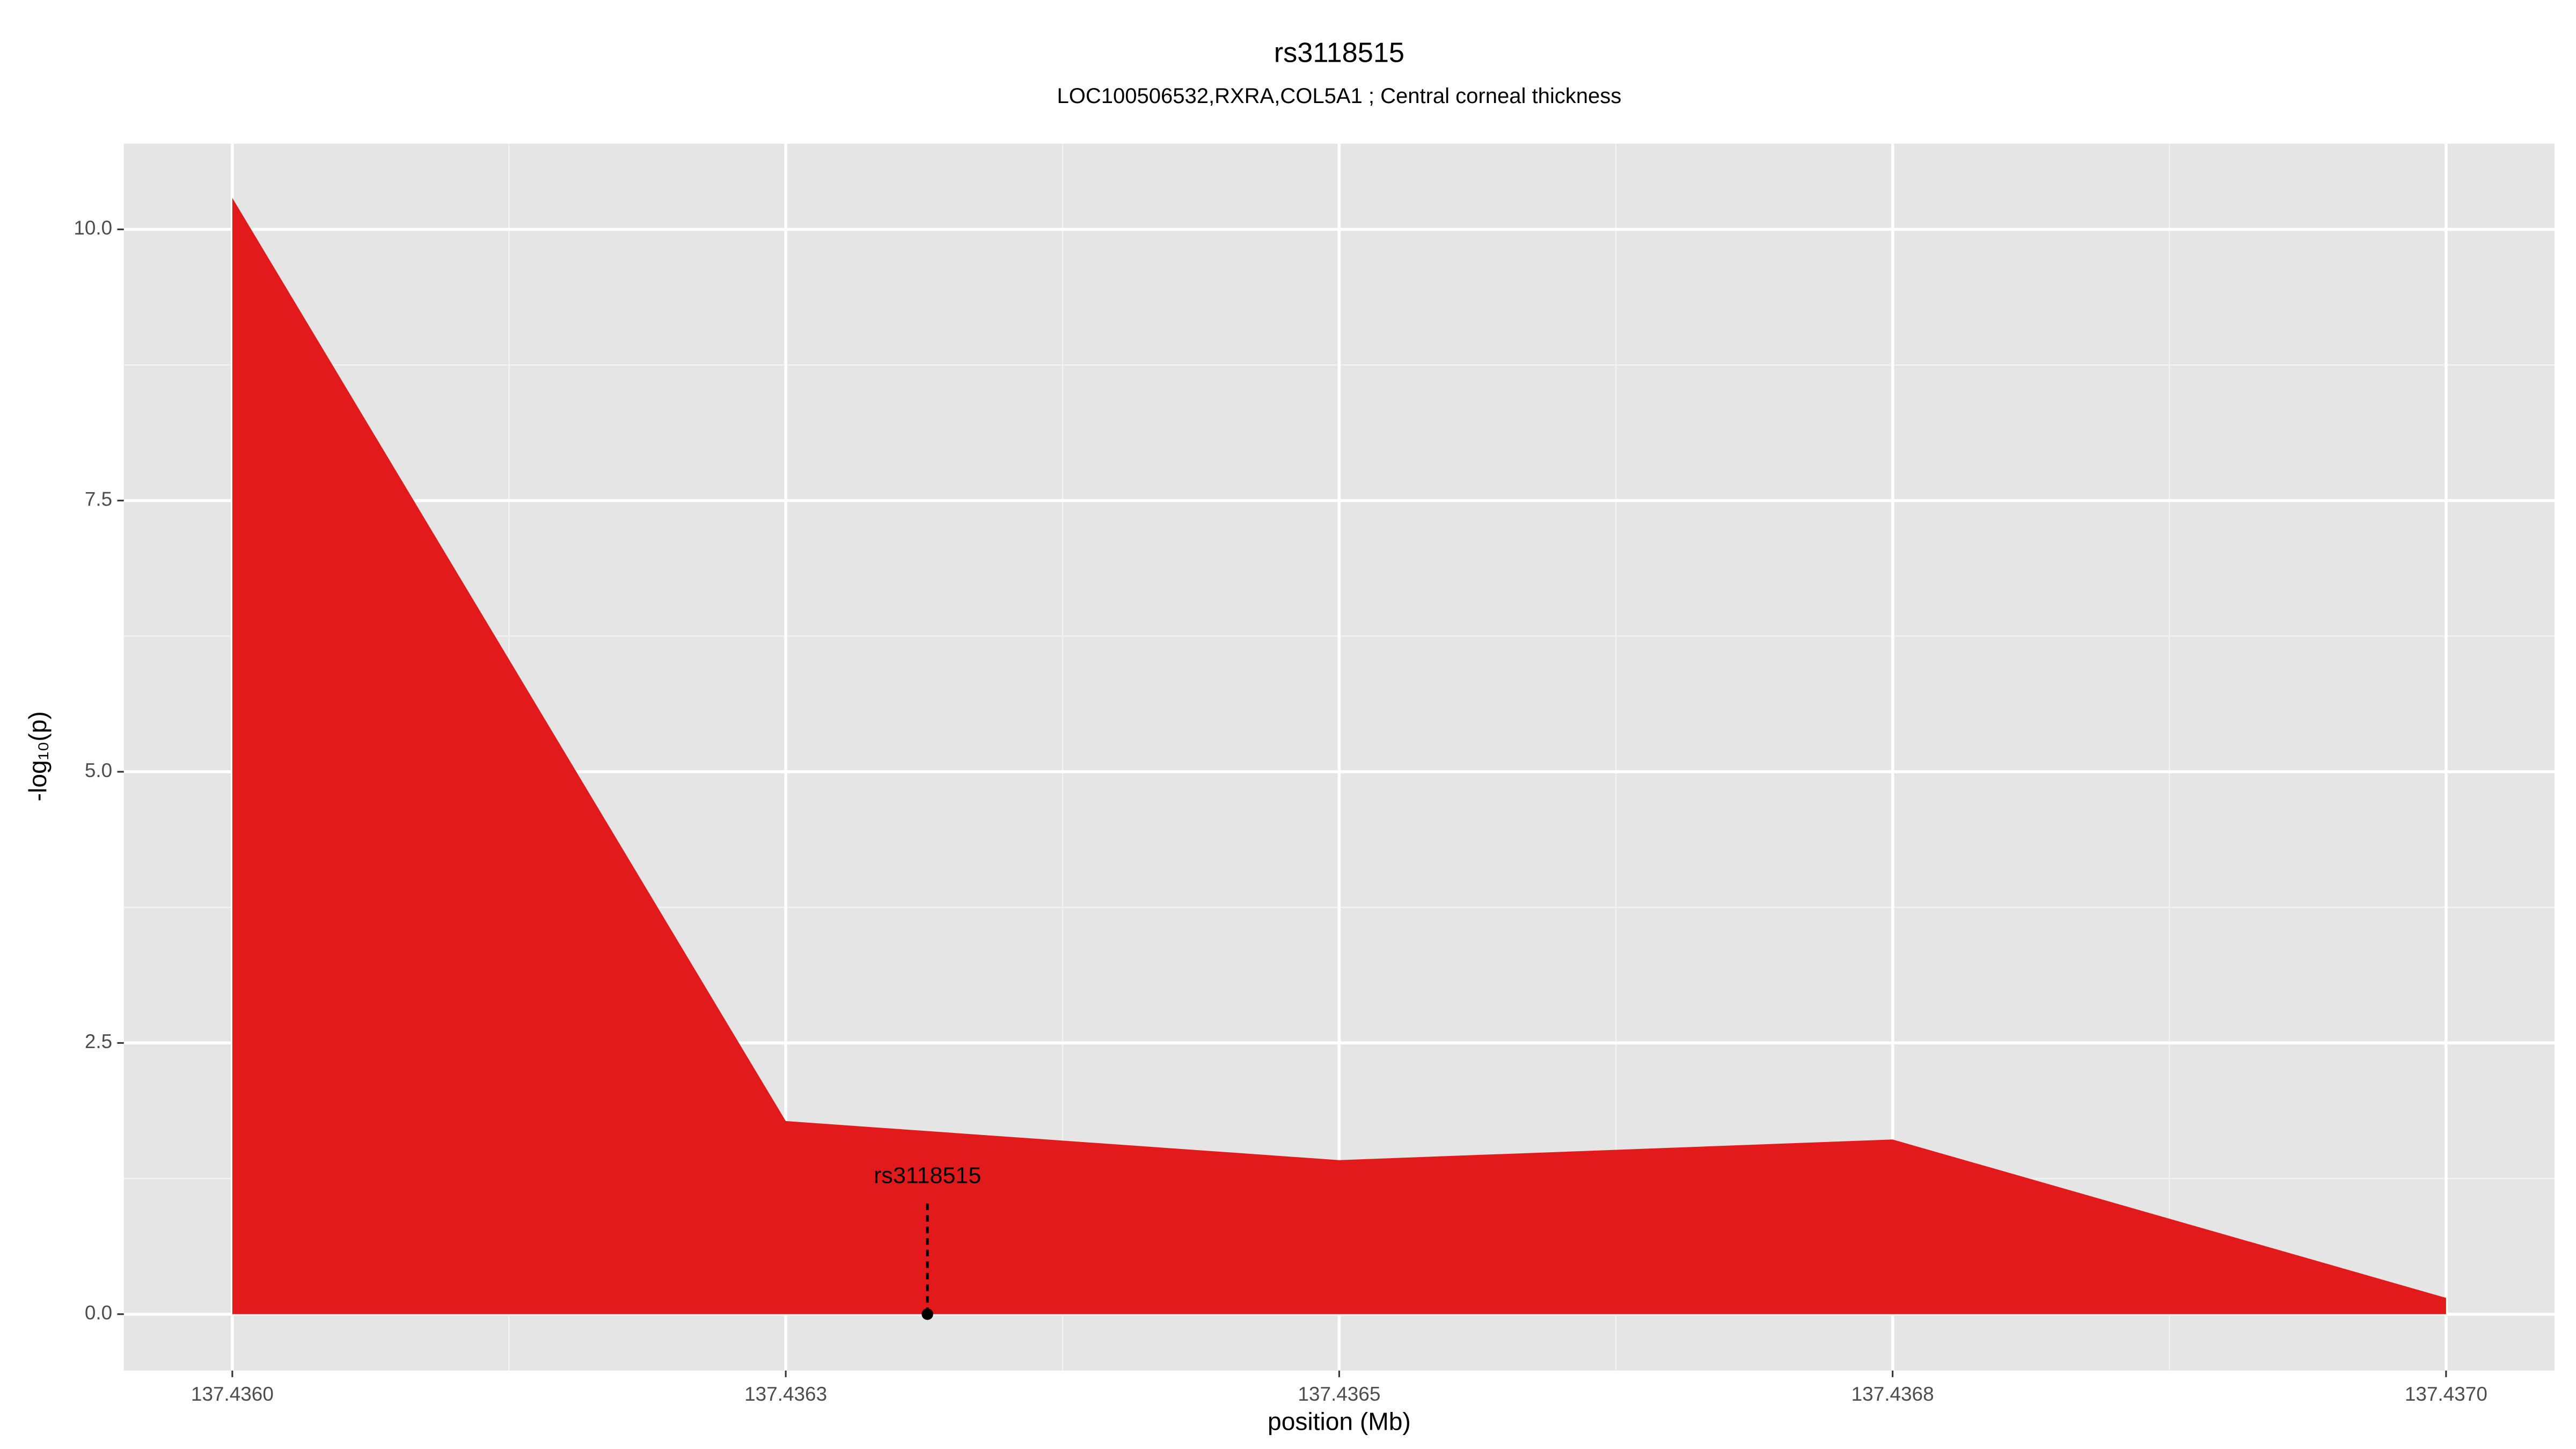 The width and height of the screenshot is (2576, 1449). I want to click on chart-title: rs3118515, so click(1339, 52).